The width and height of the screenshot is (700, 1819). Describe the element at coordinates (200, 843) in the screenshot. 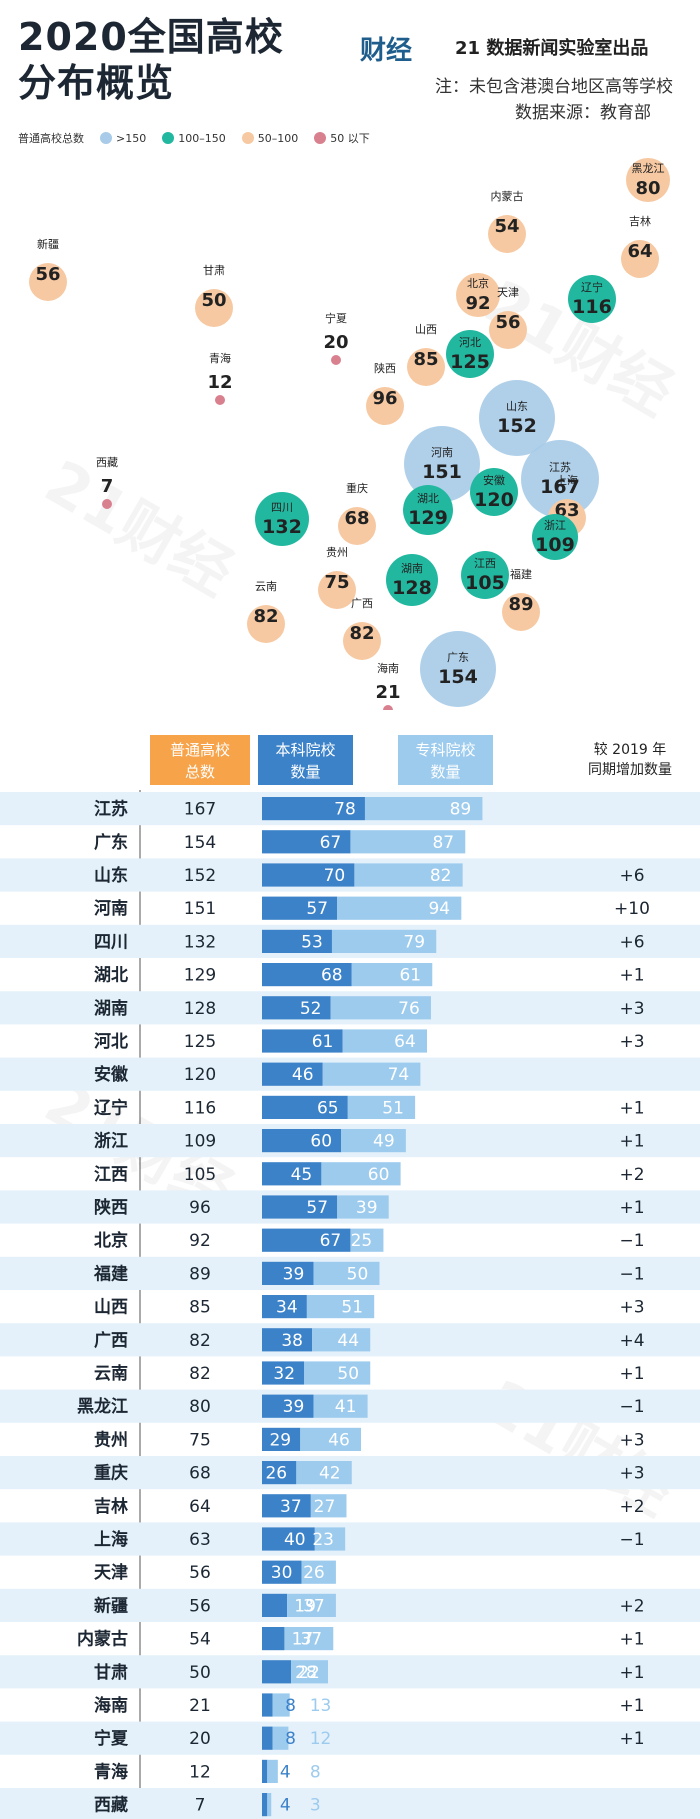

I see `row-total: 154` at that location.